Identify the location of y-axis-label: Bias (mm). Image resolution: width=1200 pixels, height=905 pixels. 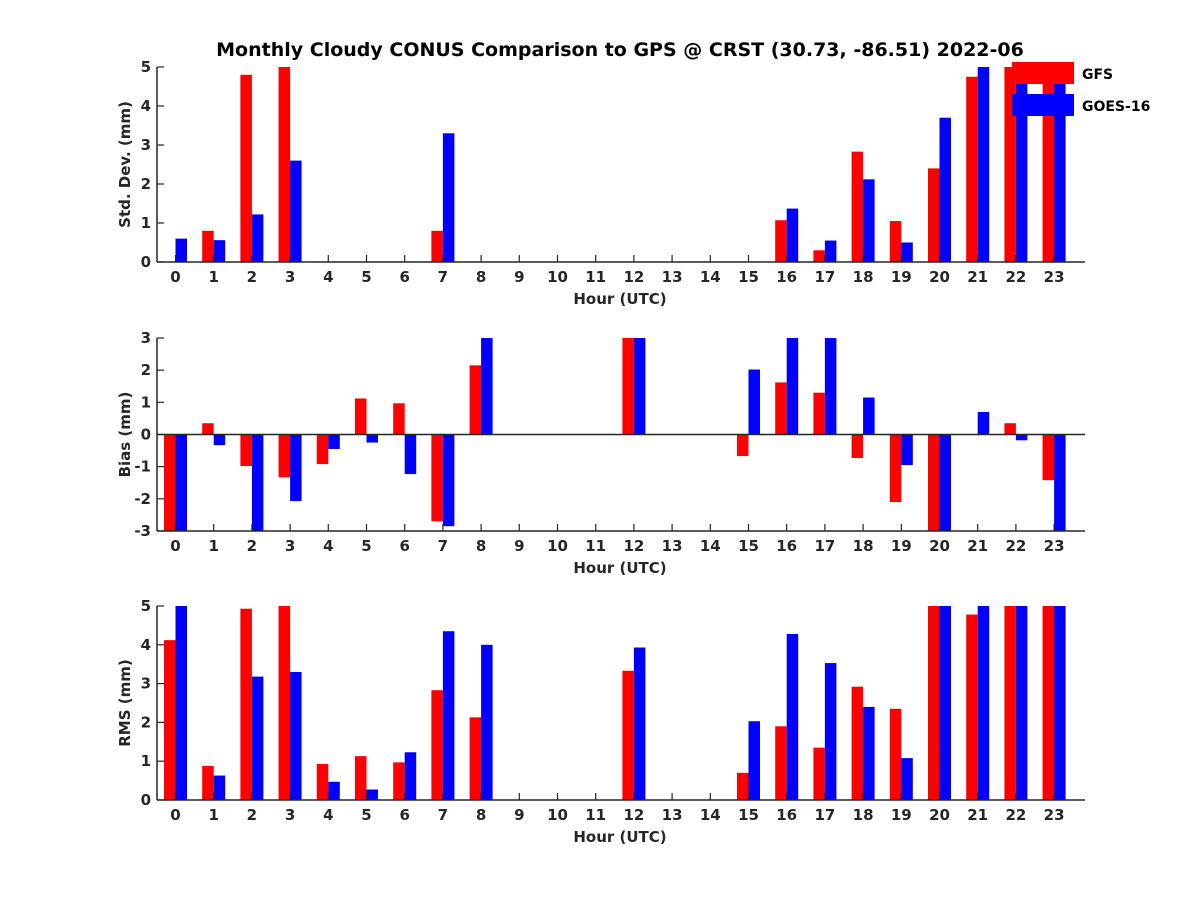
(125, 435).